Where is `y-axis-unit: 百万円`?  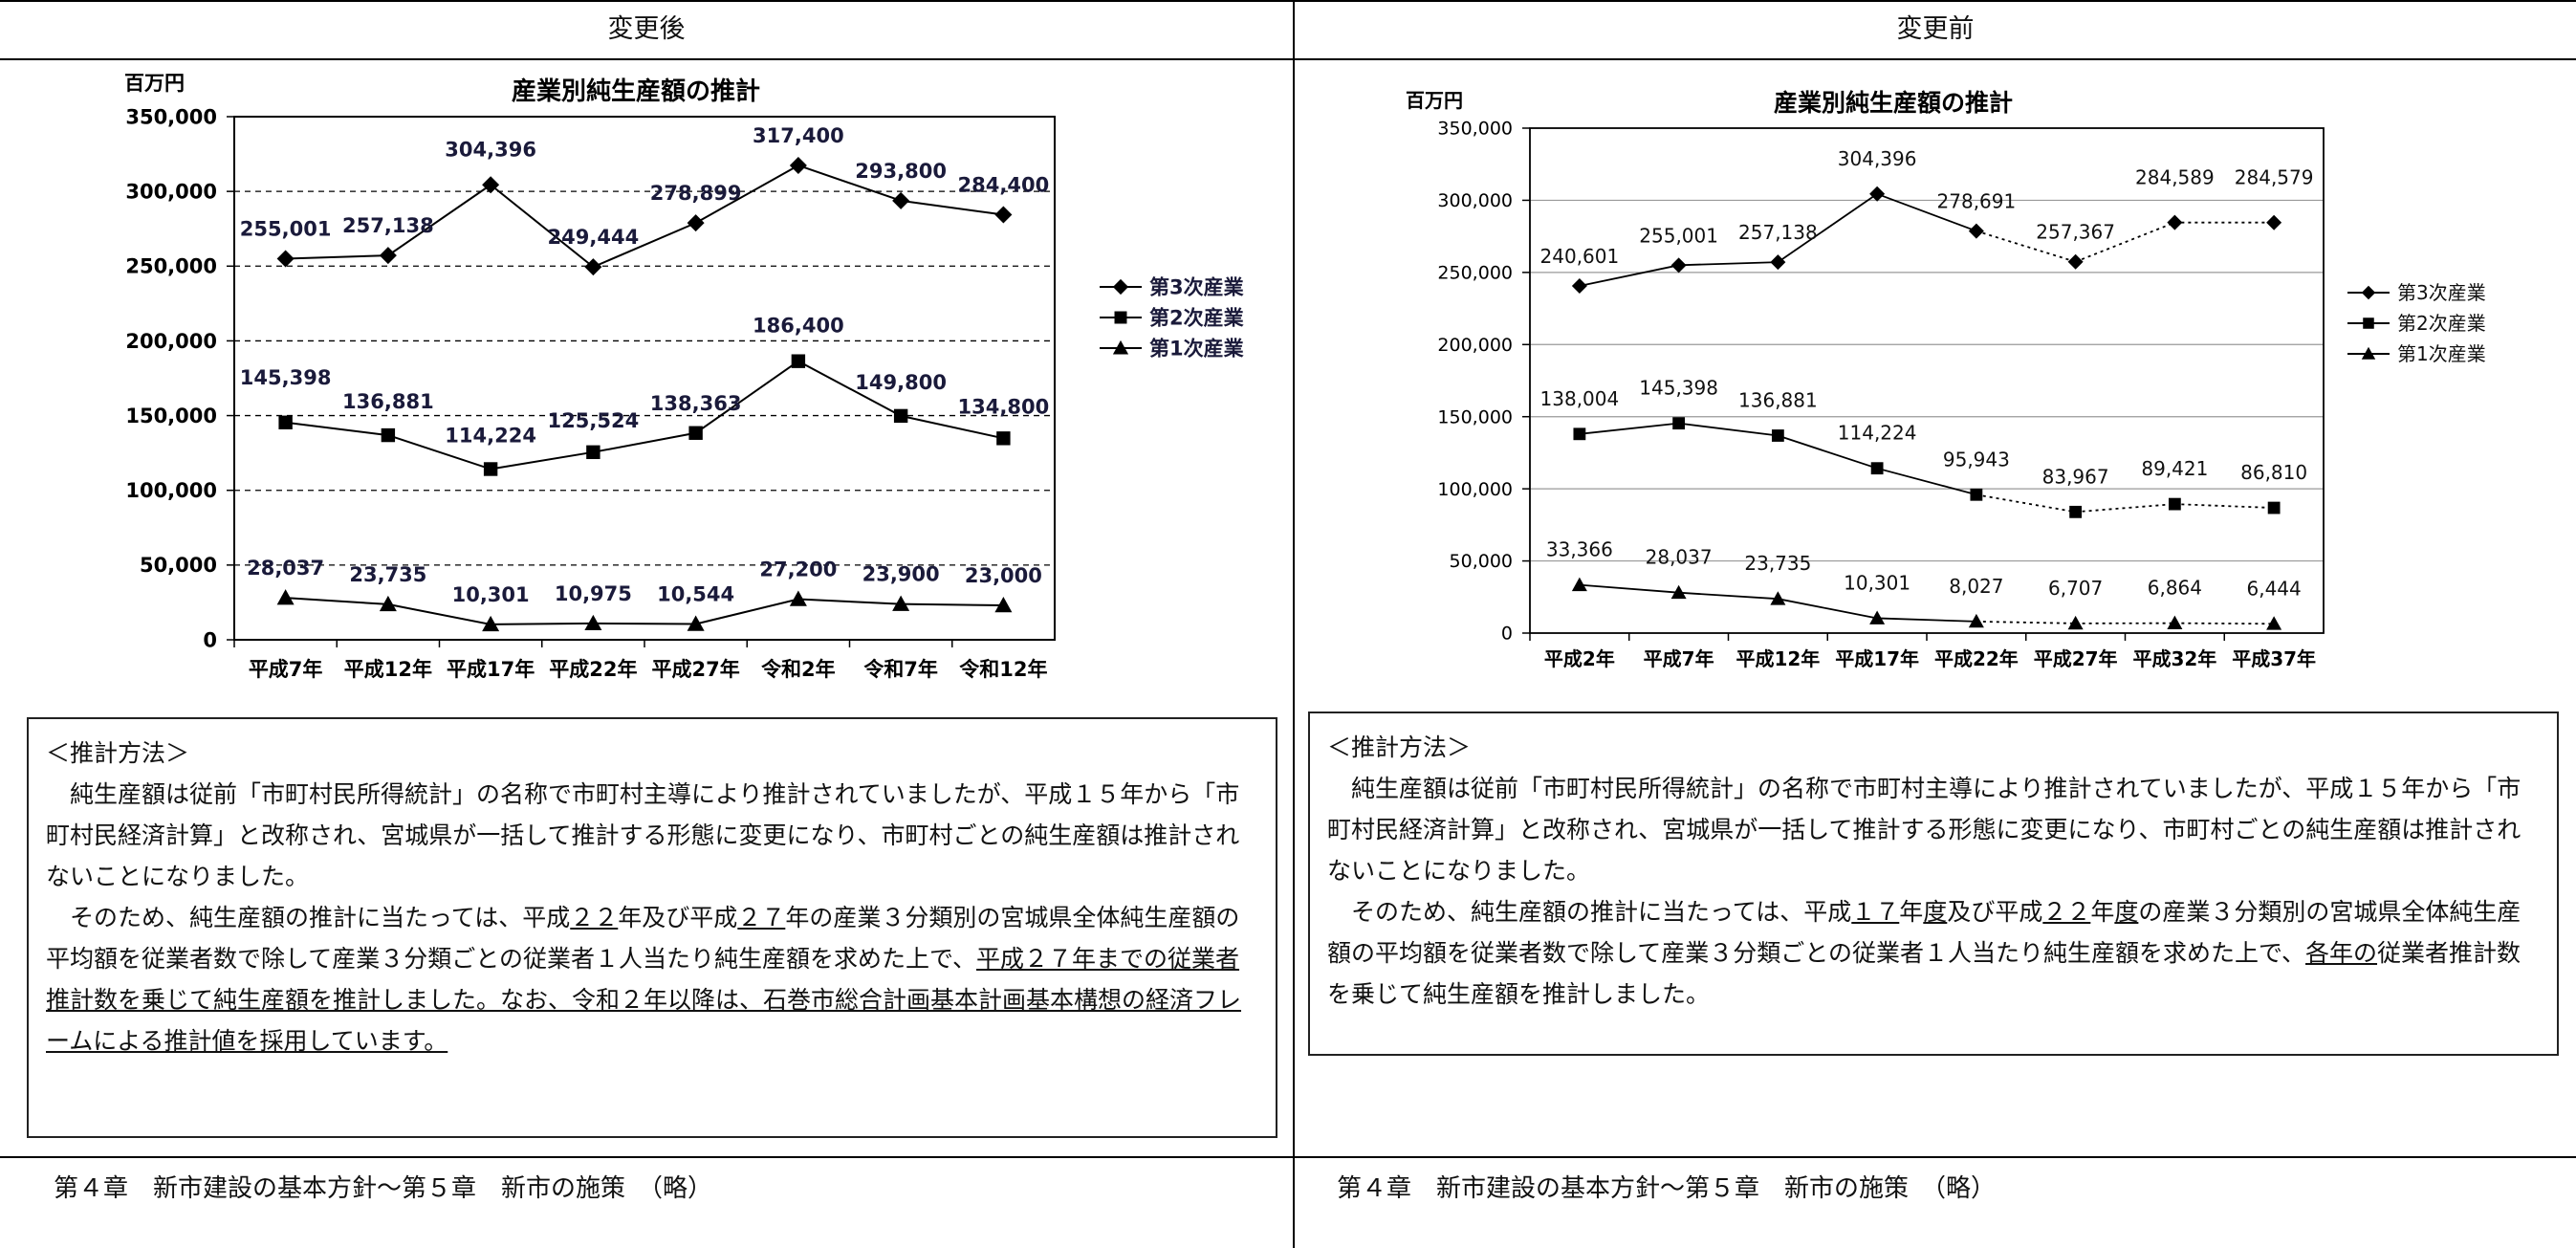
y-axis-unit: 百万円 is located at coordinates (154, 83).